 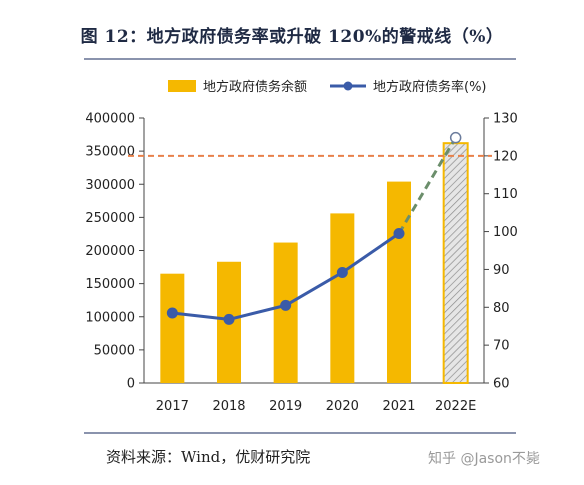 What do you see at coordinates (342, 406) in the screenshot?
I see `x-tick-label: 2020` at bounding box center [342, 406].